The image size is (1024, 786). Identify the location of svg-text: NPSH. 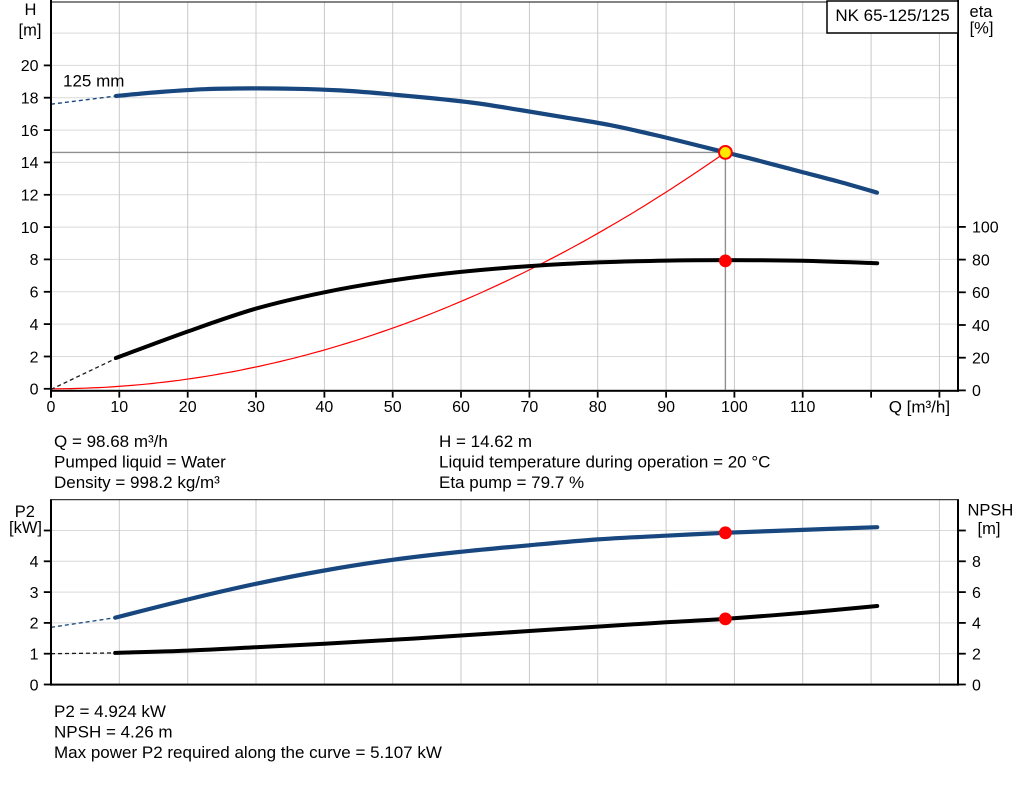
(990, 510).